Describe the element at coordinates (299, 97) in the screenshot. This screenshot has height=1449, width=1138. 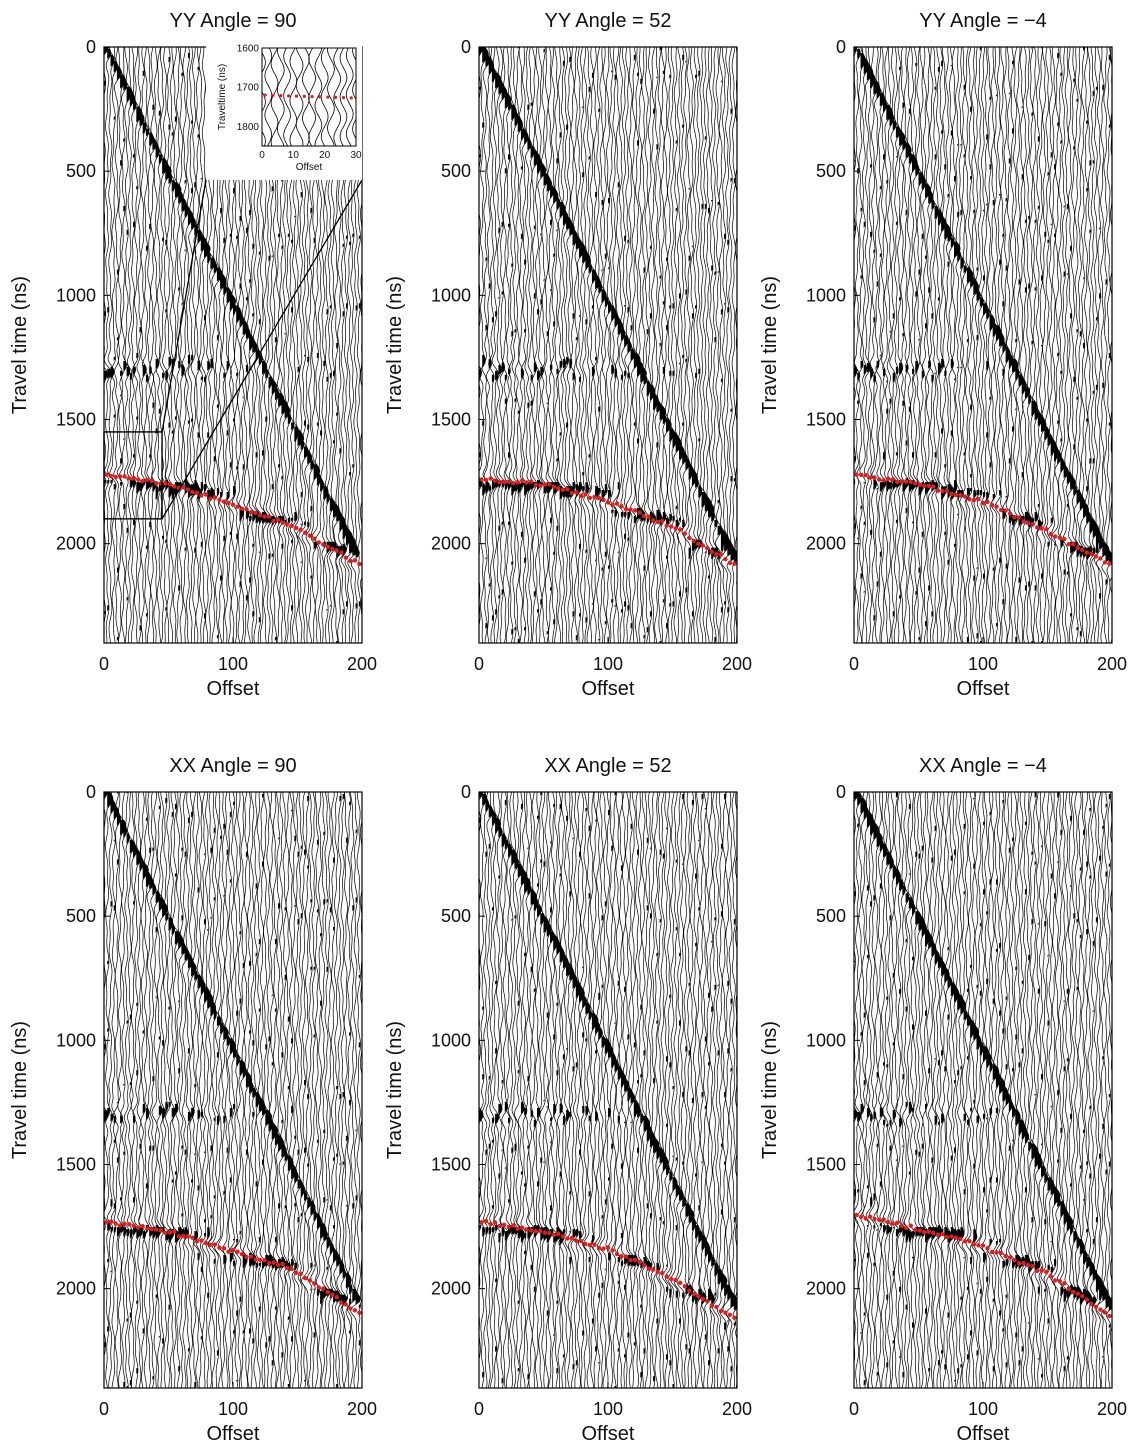
I see `inset-trace` at that location.